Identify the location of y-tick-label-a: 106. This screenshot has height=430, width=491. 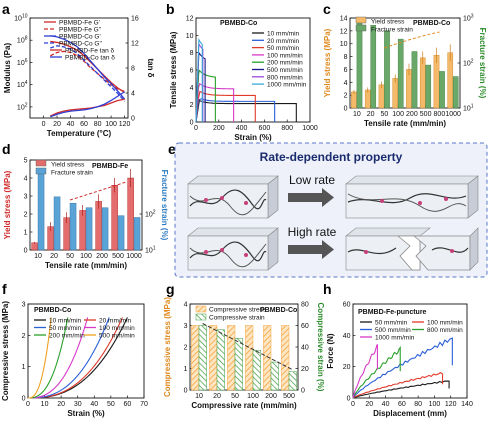
(22, 62).